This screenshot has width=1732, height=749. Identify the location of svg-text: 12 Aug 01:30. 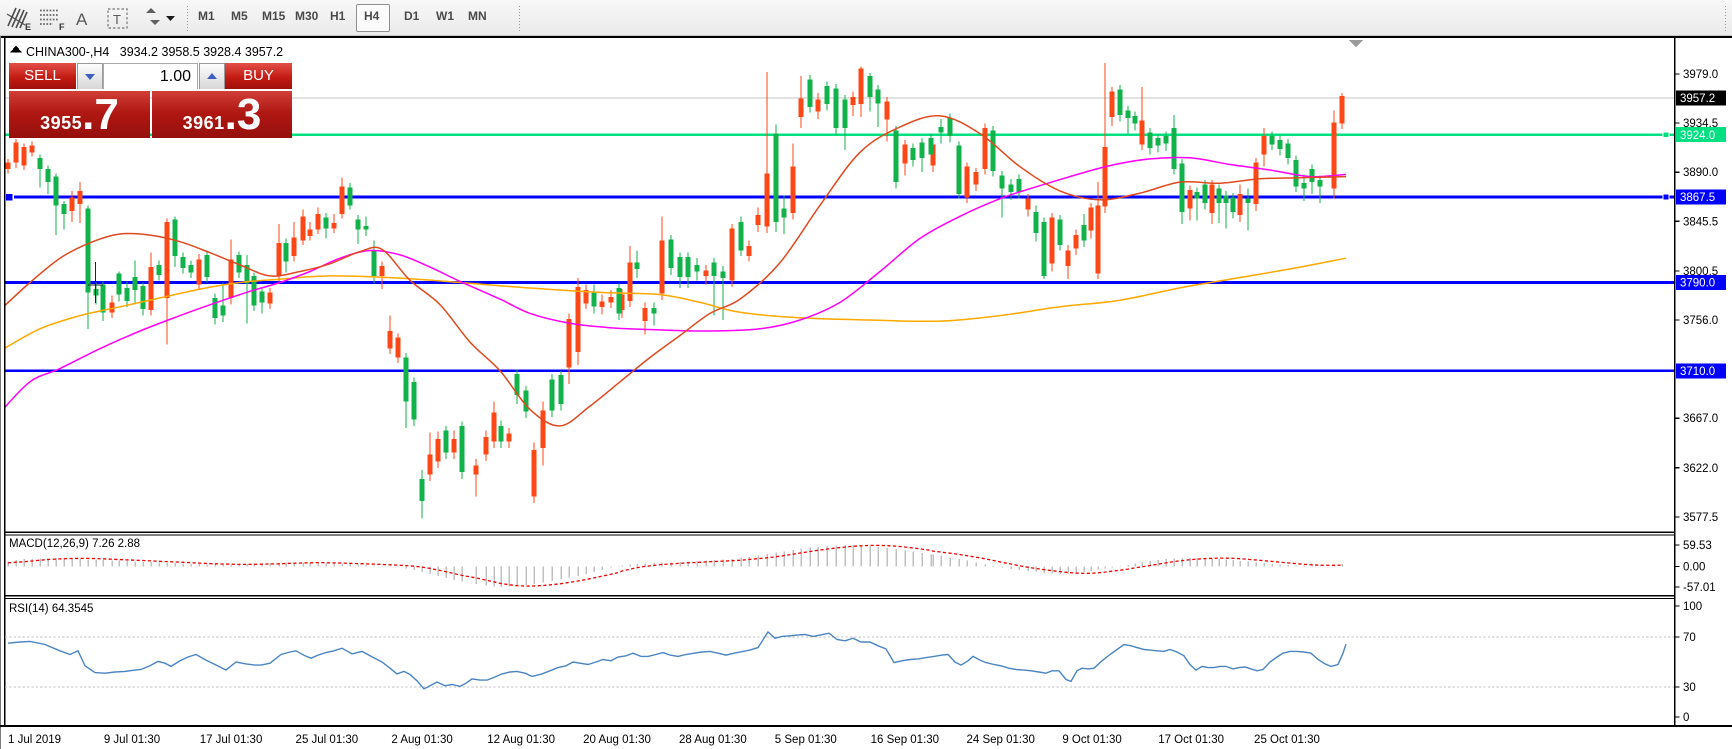
(521, 740).